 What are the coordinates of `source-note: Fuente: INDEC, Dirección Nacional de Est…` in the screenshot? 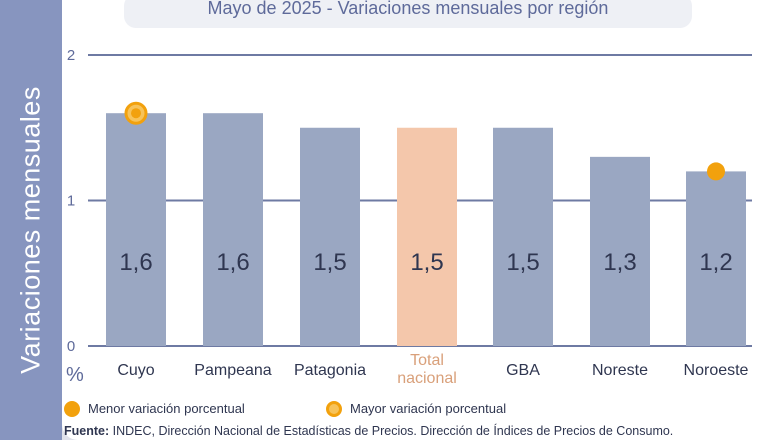 It's located at (368, 431).